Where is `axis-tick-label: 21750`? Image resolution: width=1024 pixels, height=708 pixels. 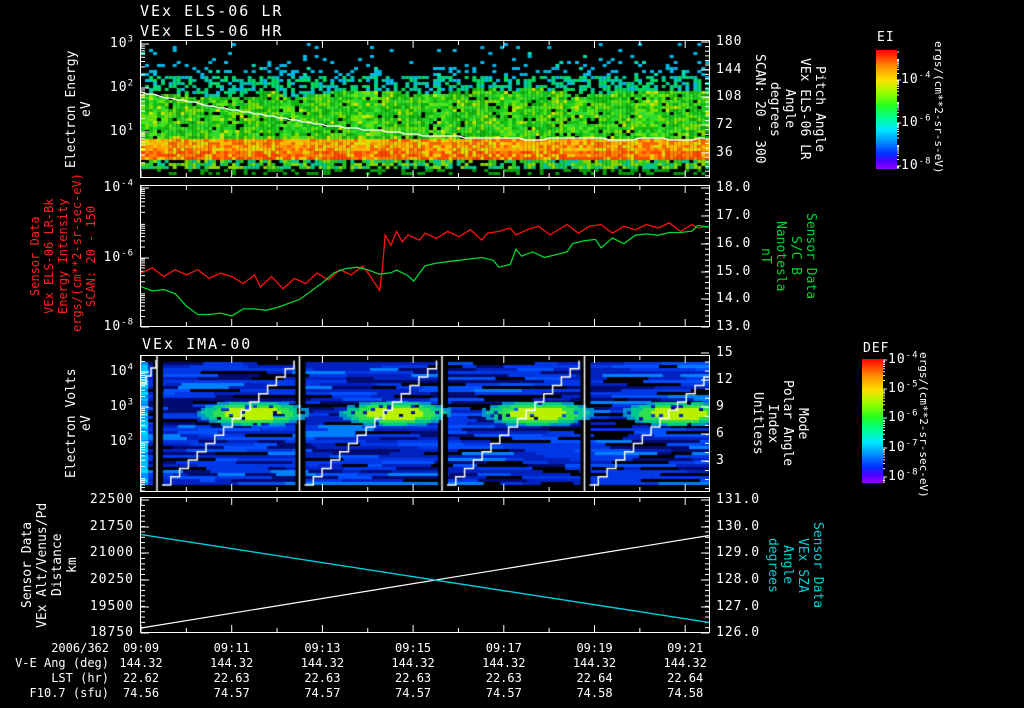
axis-tick-label: 21750 is located at coordinates (111, 526).